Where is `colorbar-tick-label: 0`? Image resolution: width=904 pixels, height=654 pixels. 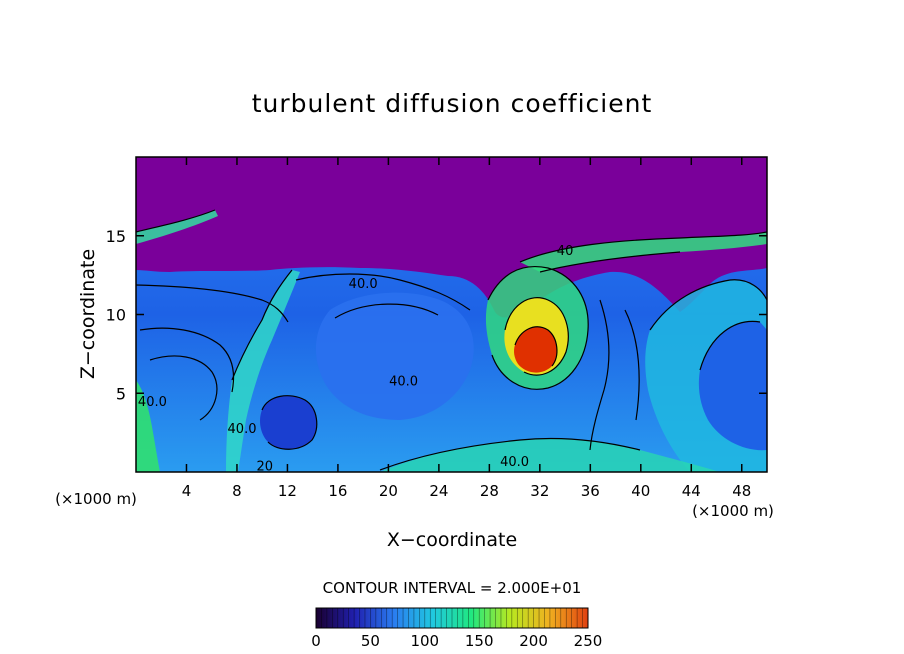 colorbar-tick-label: 0 is located at coordinates (316, 641).